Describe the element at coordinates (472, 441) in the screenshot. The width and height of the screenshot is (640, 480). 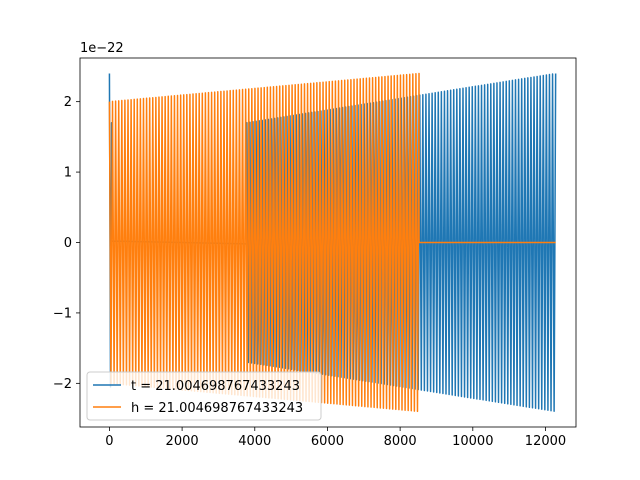
I see `x-tick-label: 10000` at that location.